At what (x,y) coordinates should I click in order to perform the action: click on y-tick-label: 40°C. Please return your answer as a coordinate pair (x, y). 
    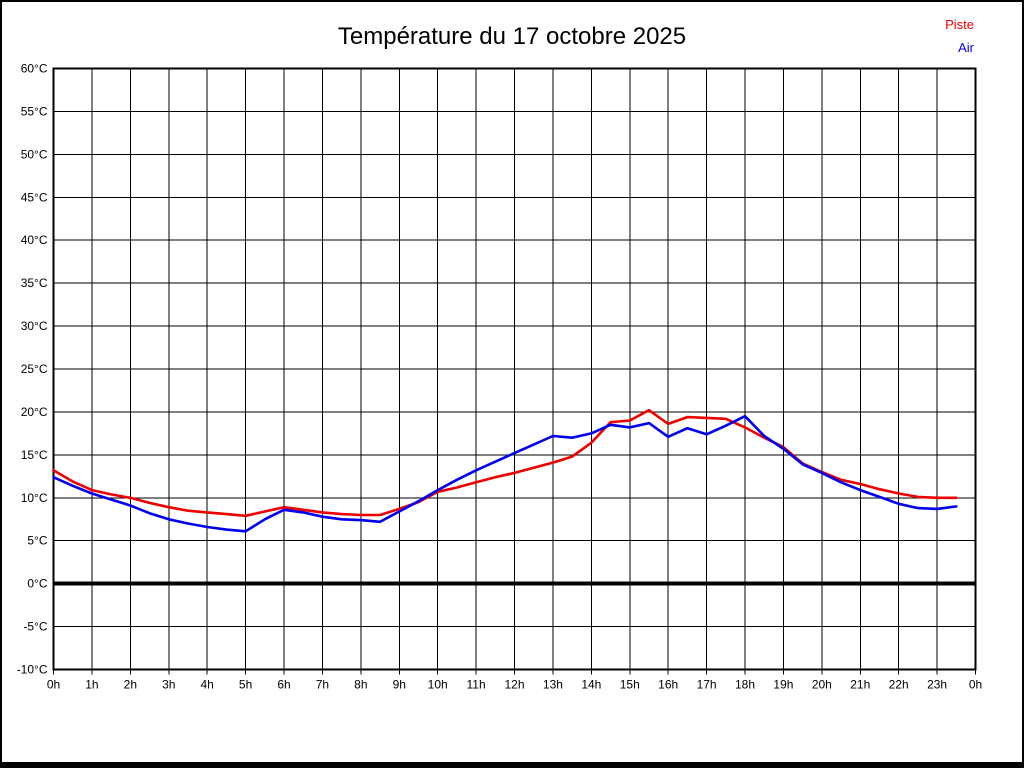
    Looking at the image, I should click on (34, 240).